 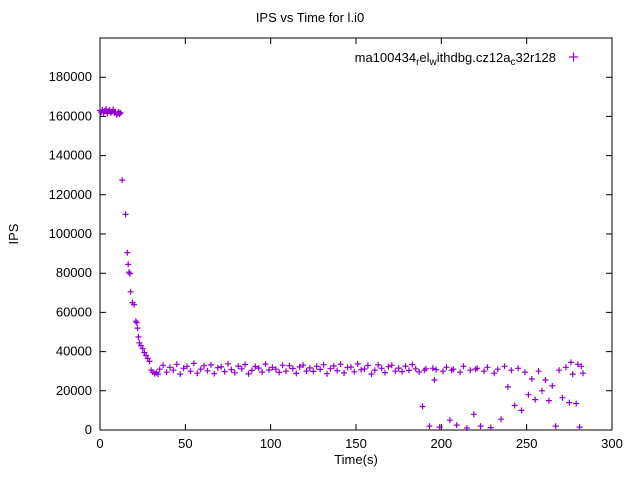 I want to click on y-tick-label: 100000, so click(x=70, y=233).